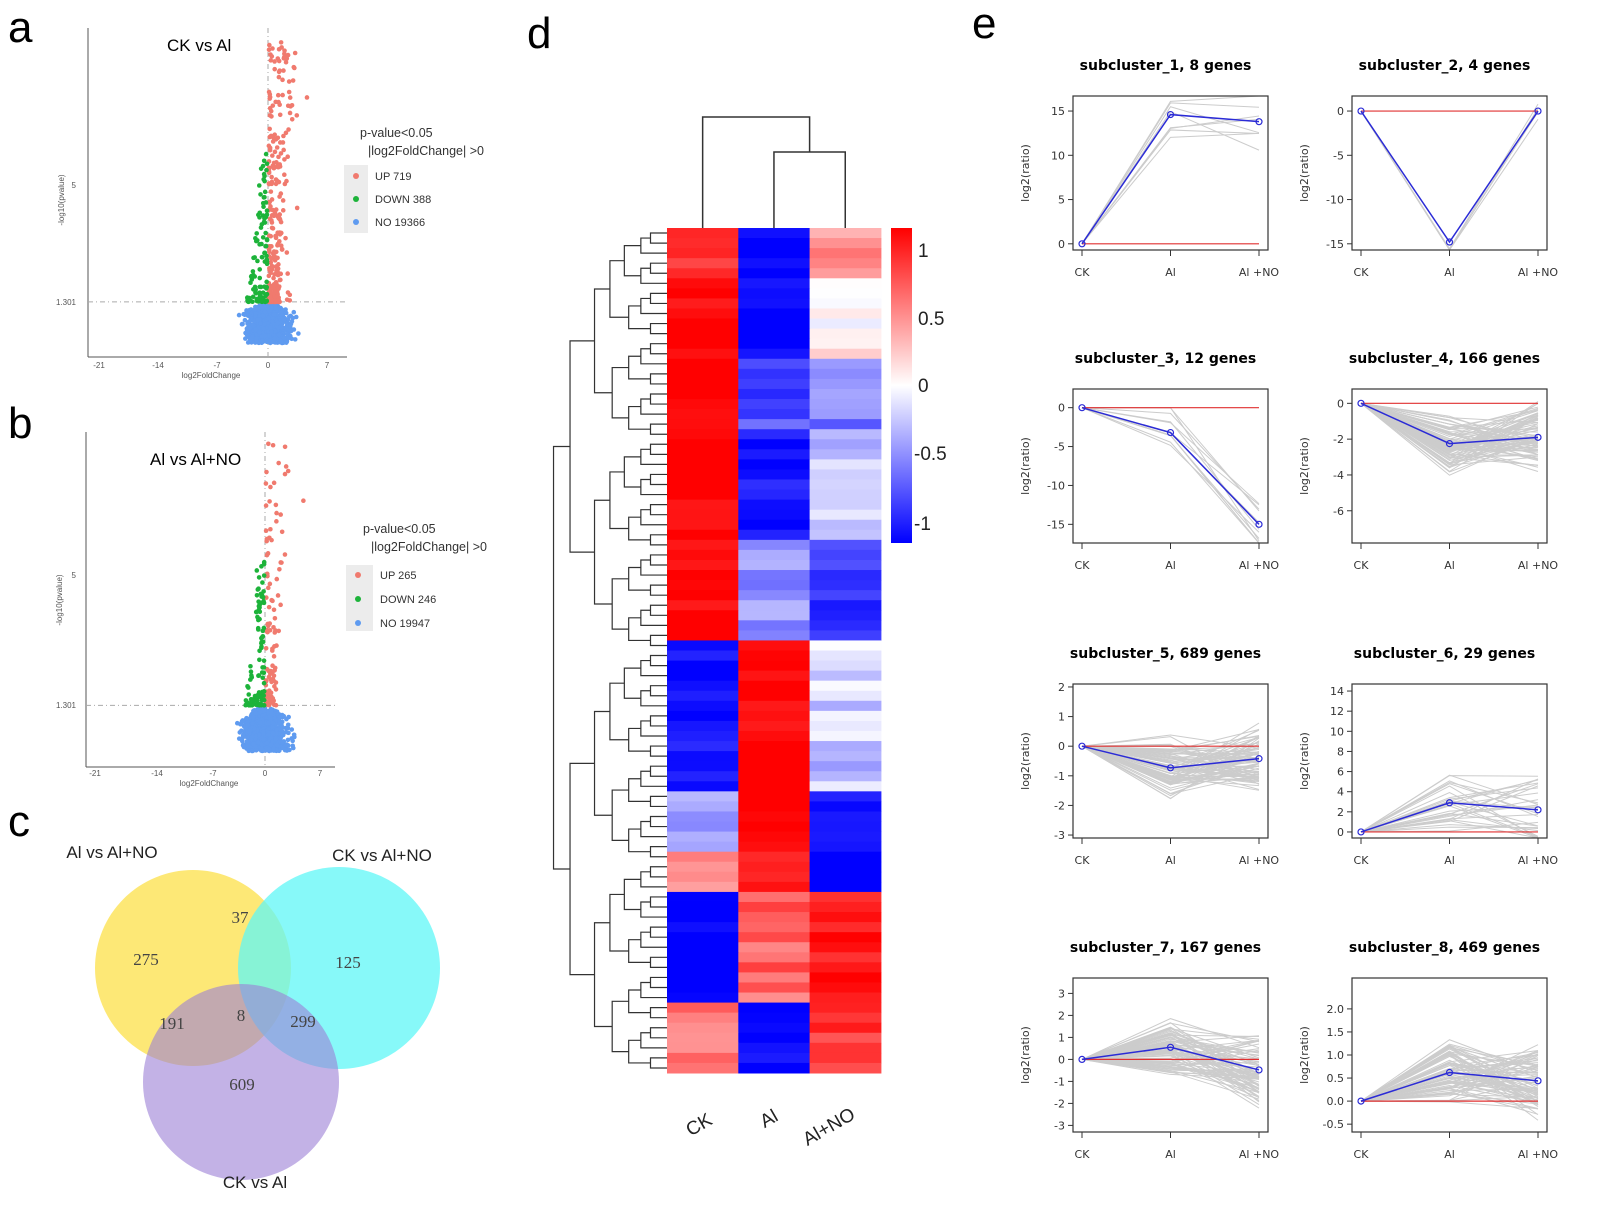 The image size is (1609, 1230). I want to click on legend-marker-down, so click(358, 599).